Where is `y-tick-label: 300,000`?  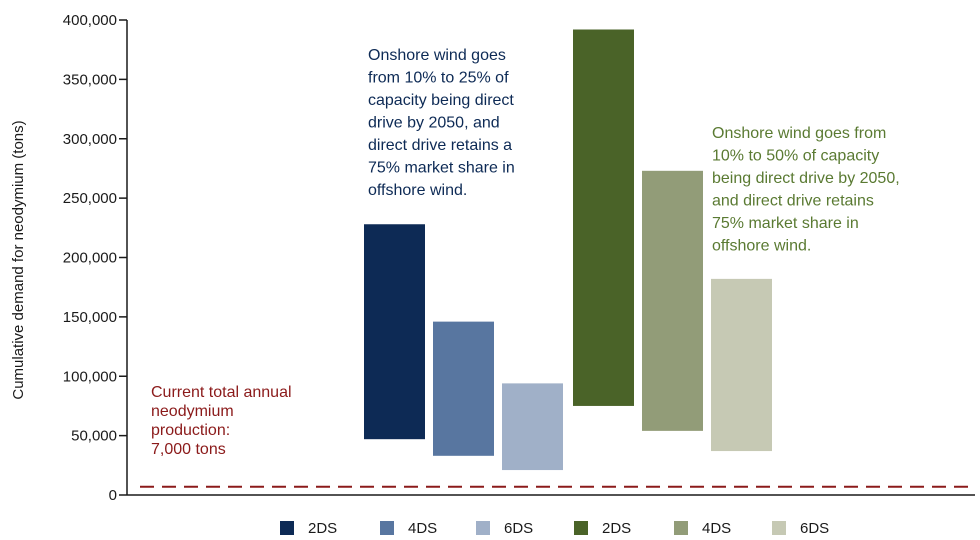 y-tick-label: 300,000 is located at coordinates (90, 139).